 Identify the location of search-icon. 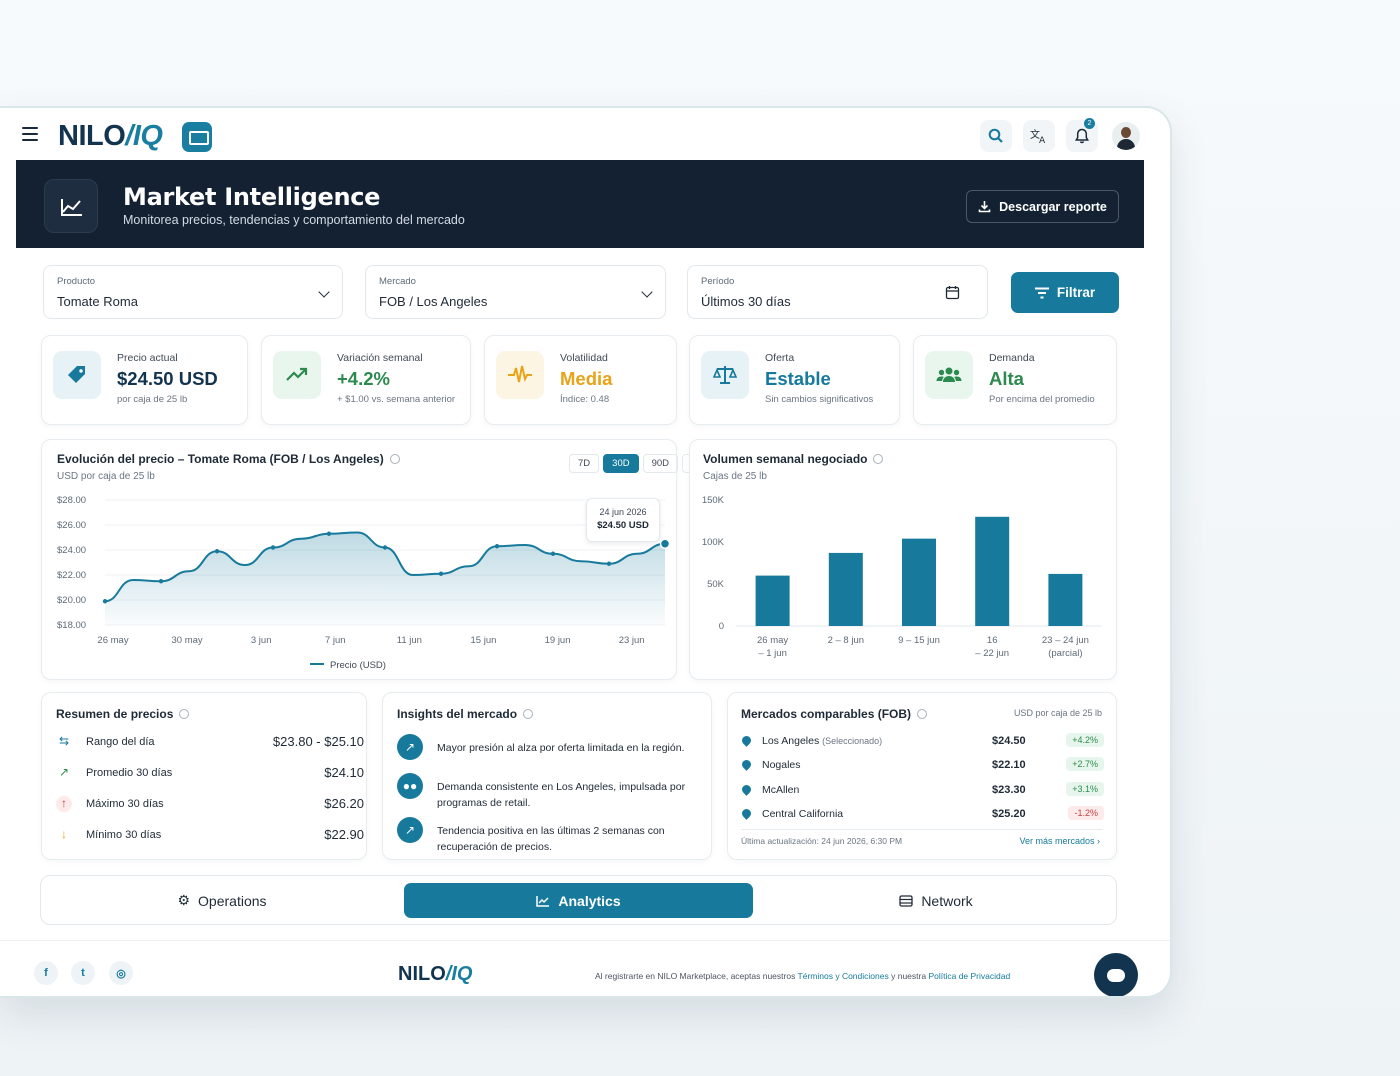
(996, 136).